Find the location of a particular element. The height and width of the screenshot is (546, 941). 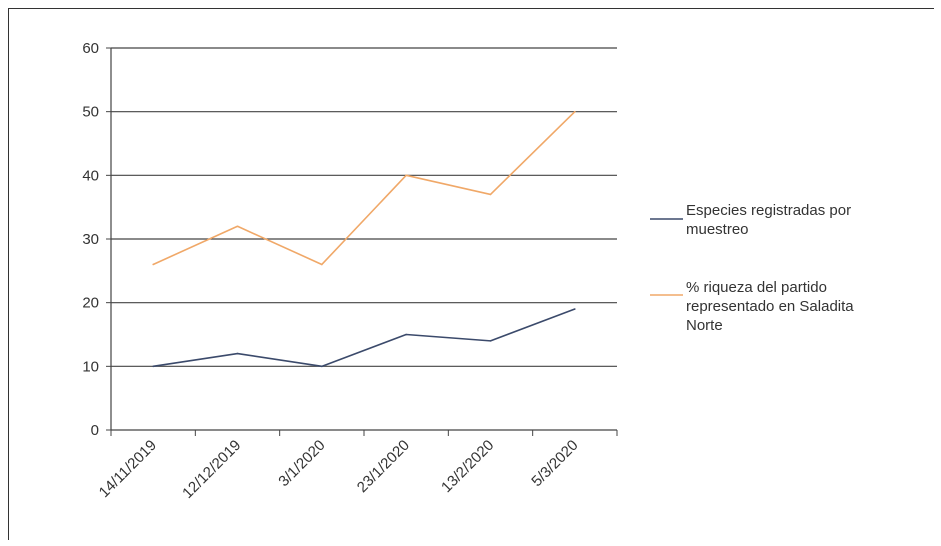

y-tick-label-50: 50 is located at coordinates (90, 112).